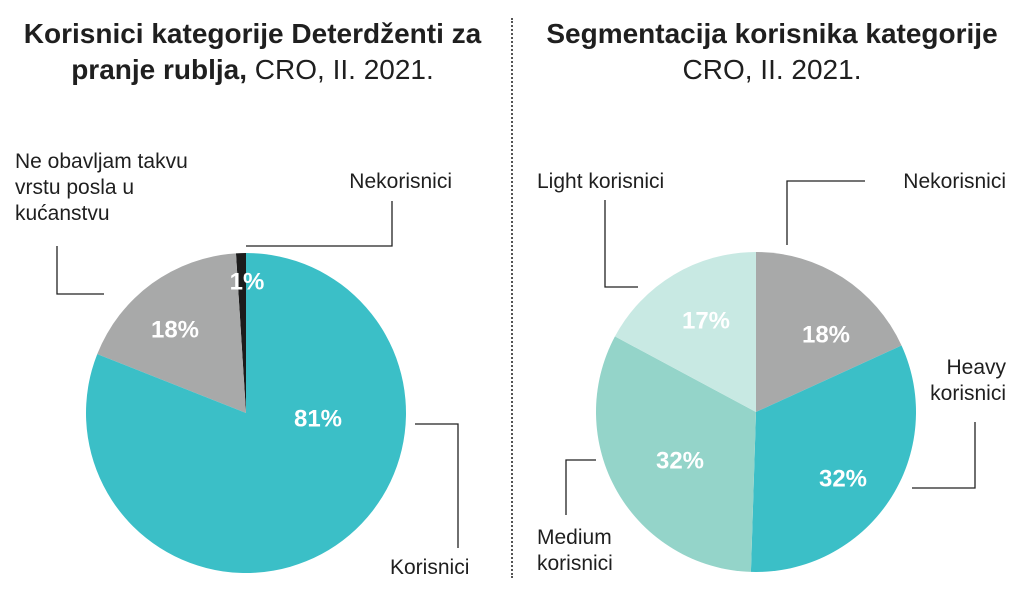  What do you see at coordinates (968, 380) in the screenshot?
I see `pie2-label-heavy-korisnici: Heavy korisnici` at bounding box center [968, 380].